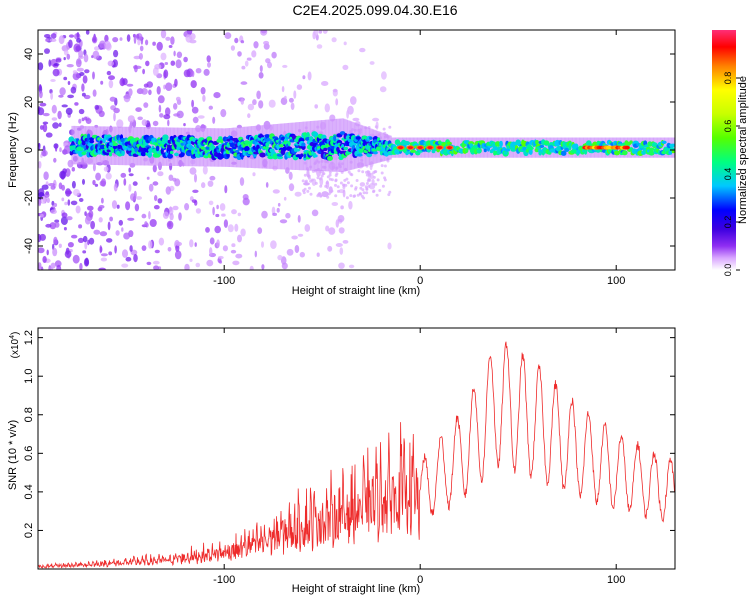 This screenshot has height=600, width=750. What do you see at coordinates (420, 580) in the screenshot?
I see `x-tick-label: 0` at bounding box center [420, 580].